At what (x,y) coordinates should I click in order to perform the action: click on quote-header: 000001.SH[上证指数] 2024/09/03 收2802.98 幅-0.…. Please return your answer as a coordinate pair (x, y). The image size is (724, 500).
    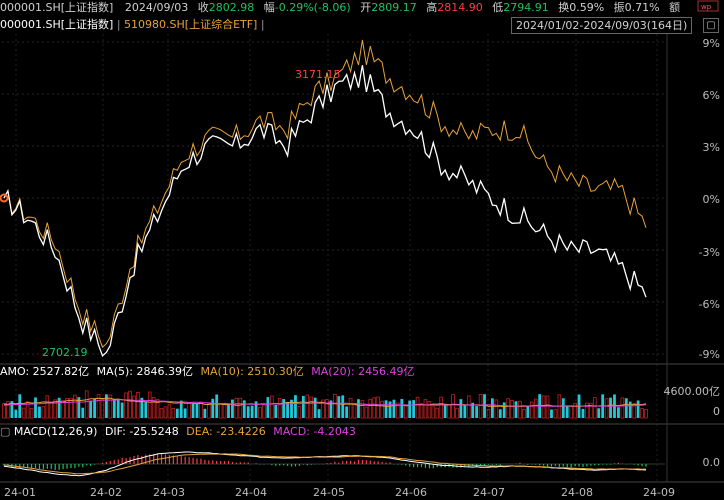
    Looking at the image, I should click on (362, 8).